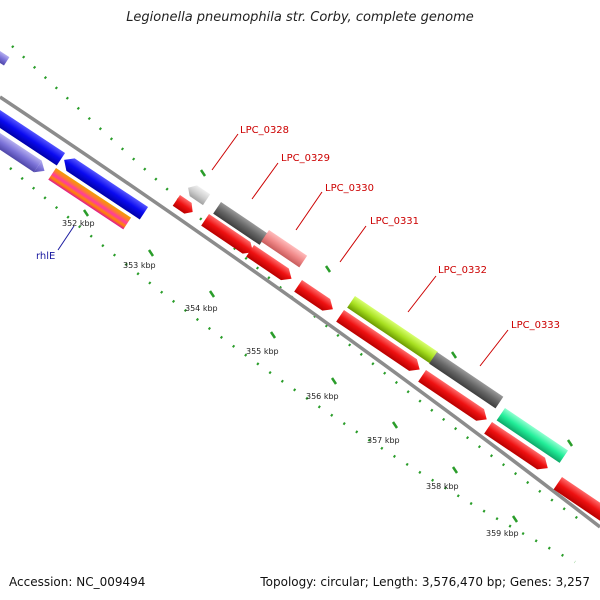 The width and height of the screenshot is (600, 600). What do you see at coordinates (77, 582) in the screenshot?
I see `accession-text: Accession: NC_009494` at bounding box center [77, 582].